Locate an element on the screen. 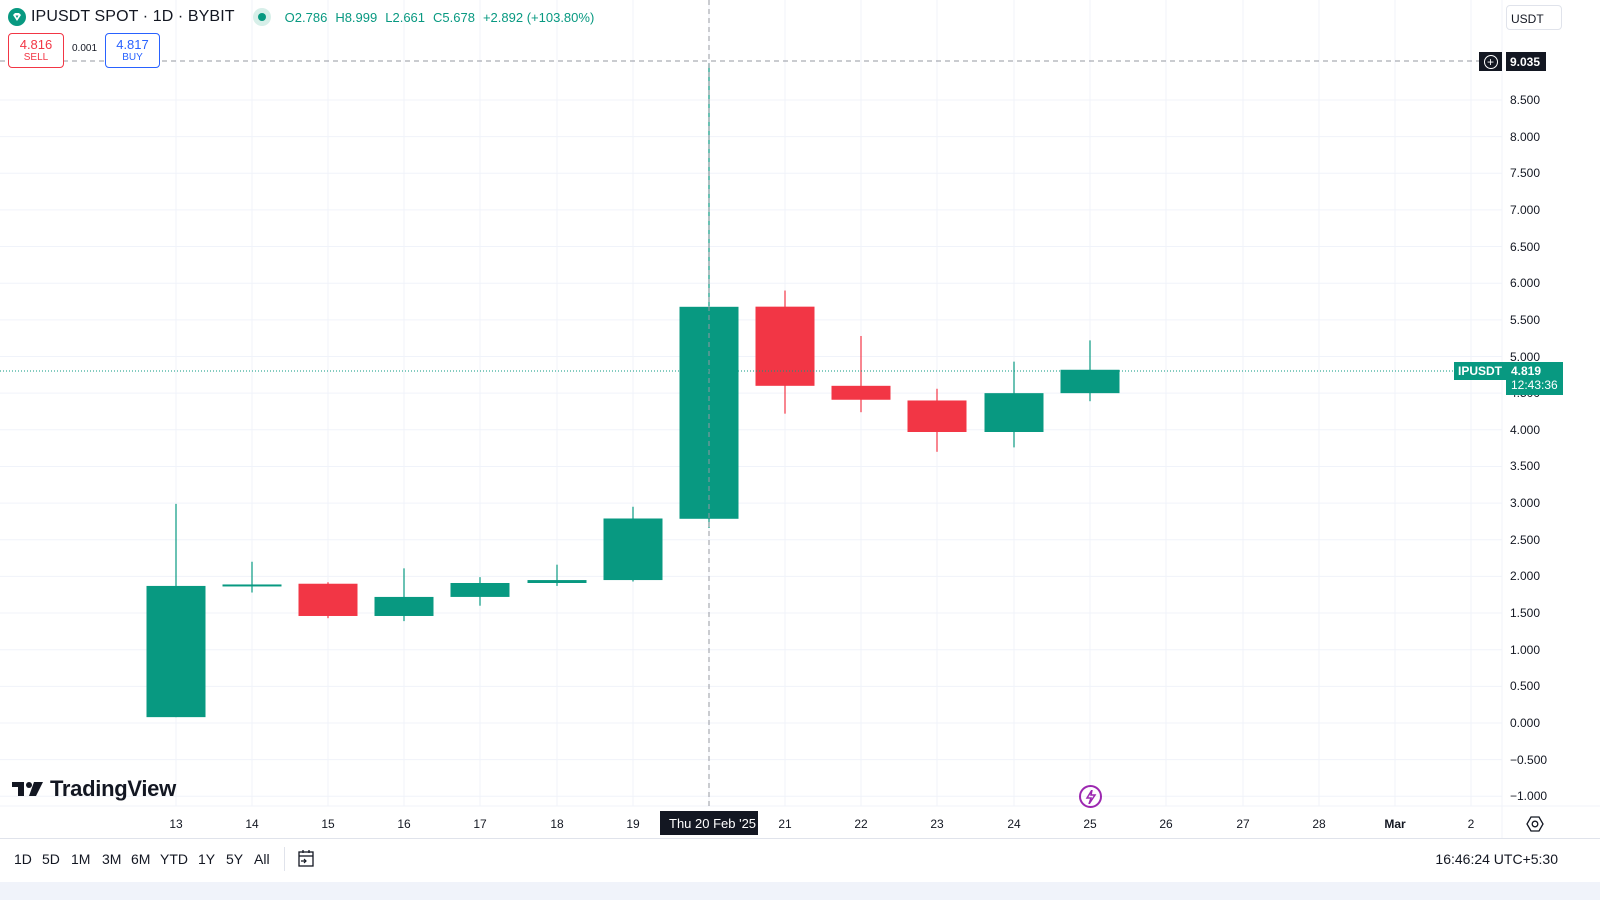 The width and height of the screenshot is (1600, 900). last-price-symbol-tag: IPUSDT is located at coordinates (1480, 371).